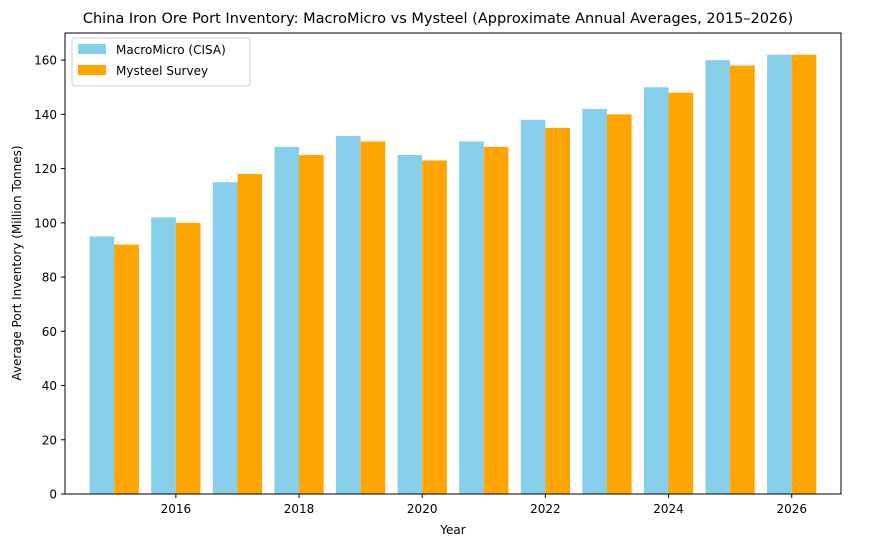 Image resolution: width=870 pixels, height=551 pixels. What do you see at coordinates (45, 115) in the screenshot?
I see `y-tick-label: 140` at bounding box center [45, 115].